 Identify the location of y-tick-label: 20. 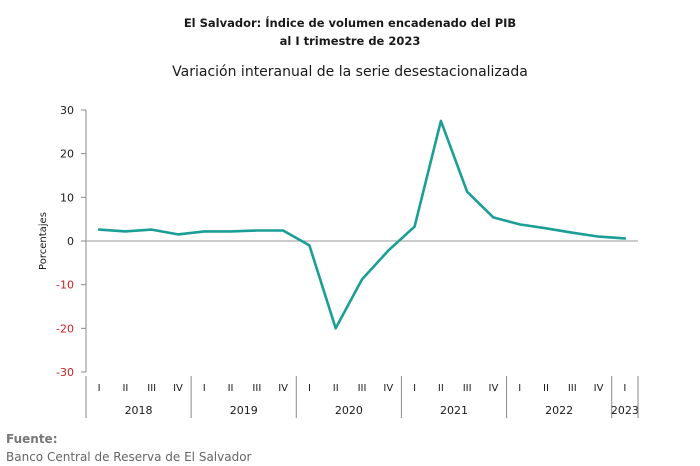
(67, 154).